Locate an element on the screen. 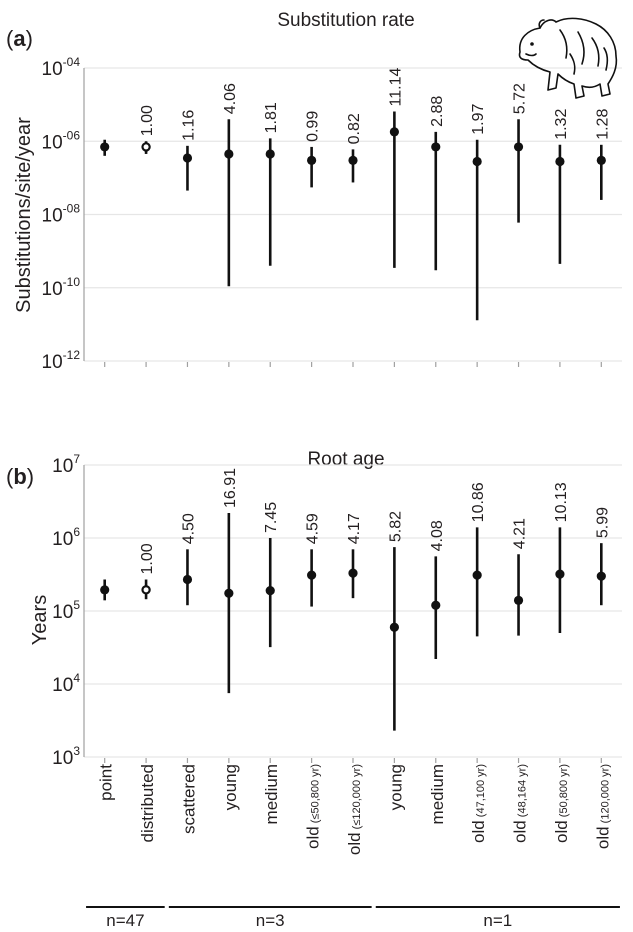  category-label: old (120,000 yr) is located at coordinates (602, 806).